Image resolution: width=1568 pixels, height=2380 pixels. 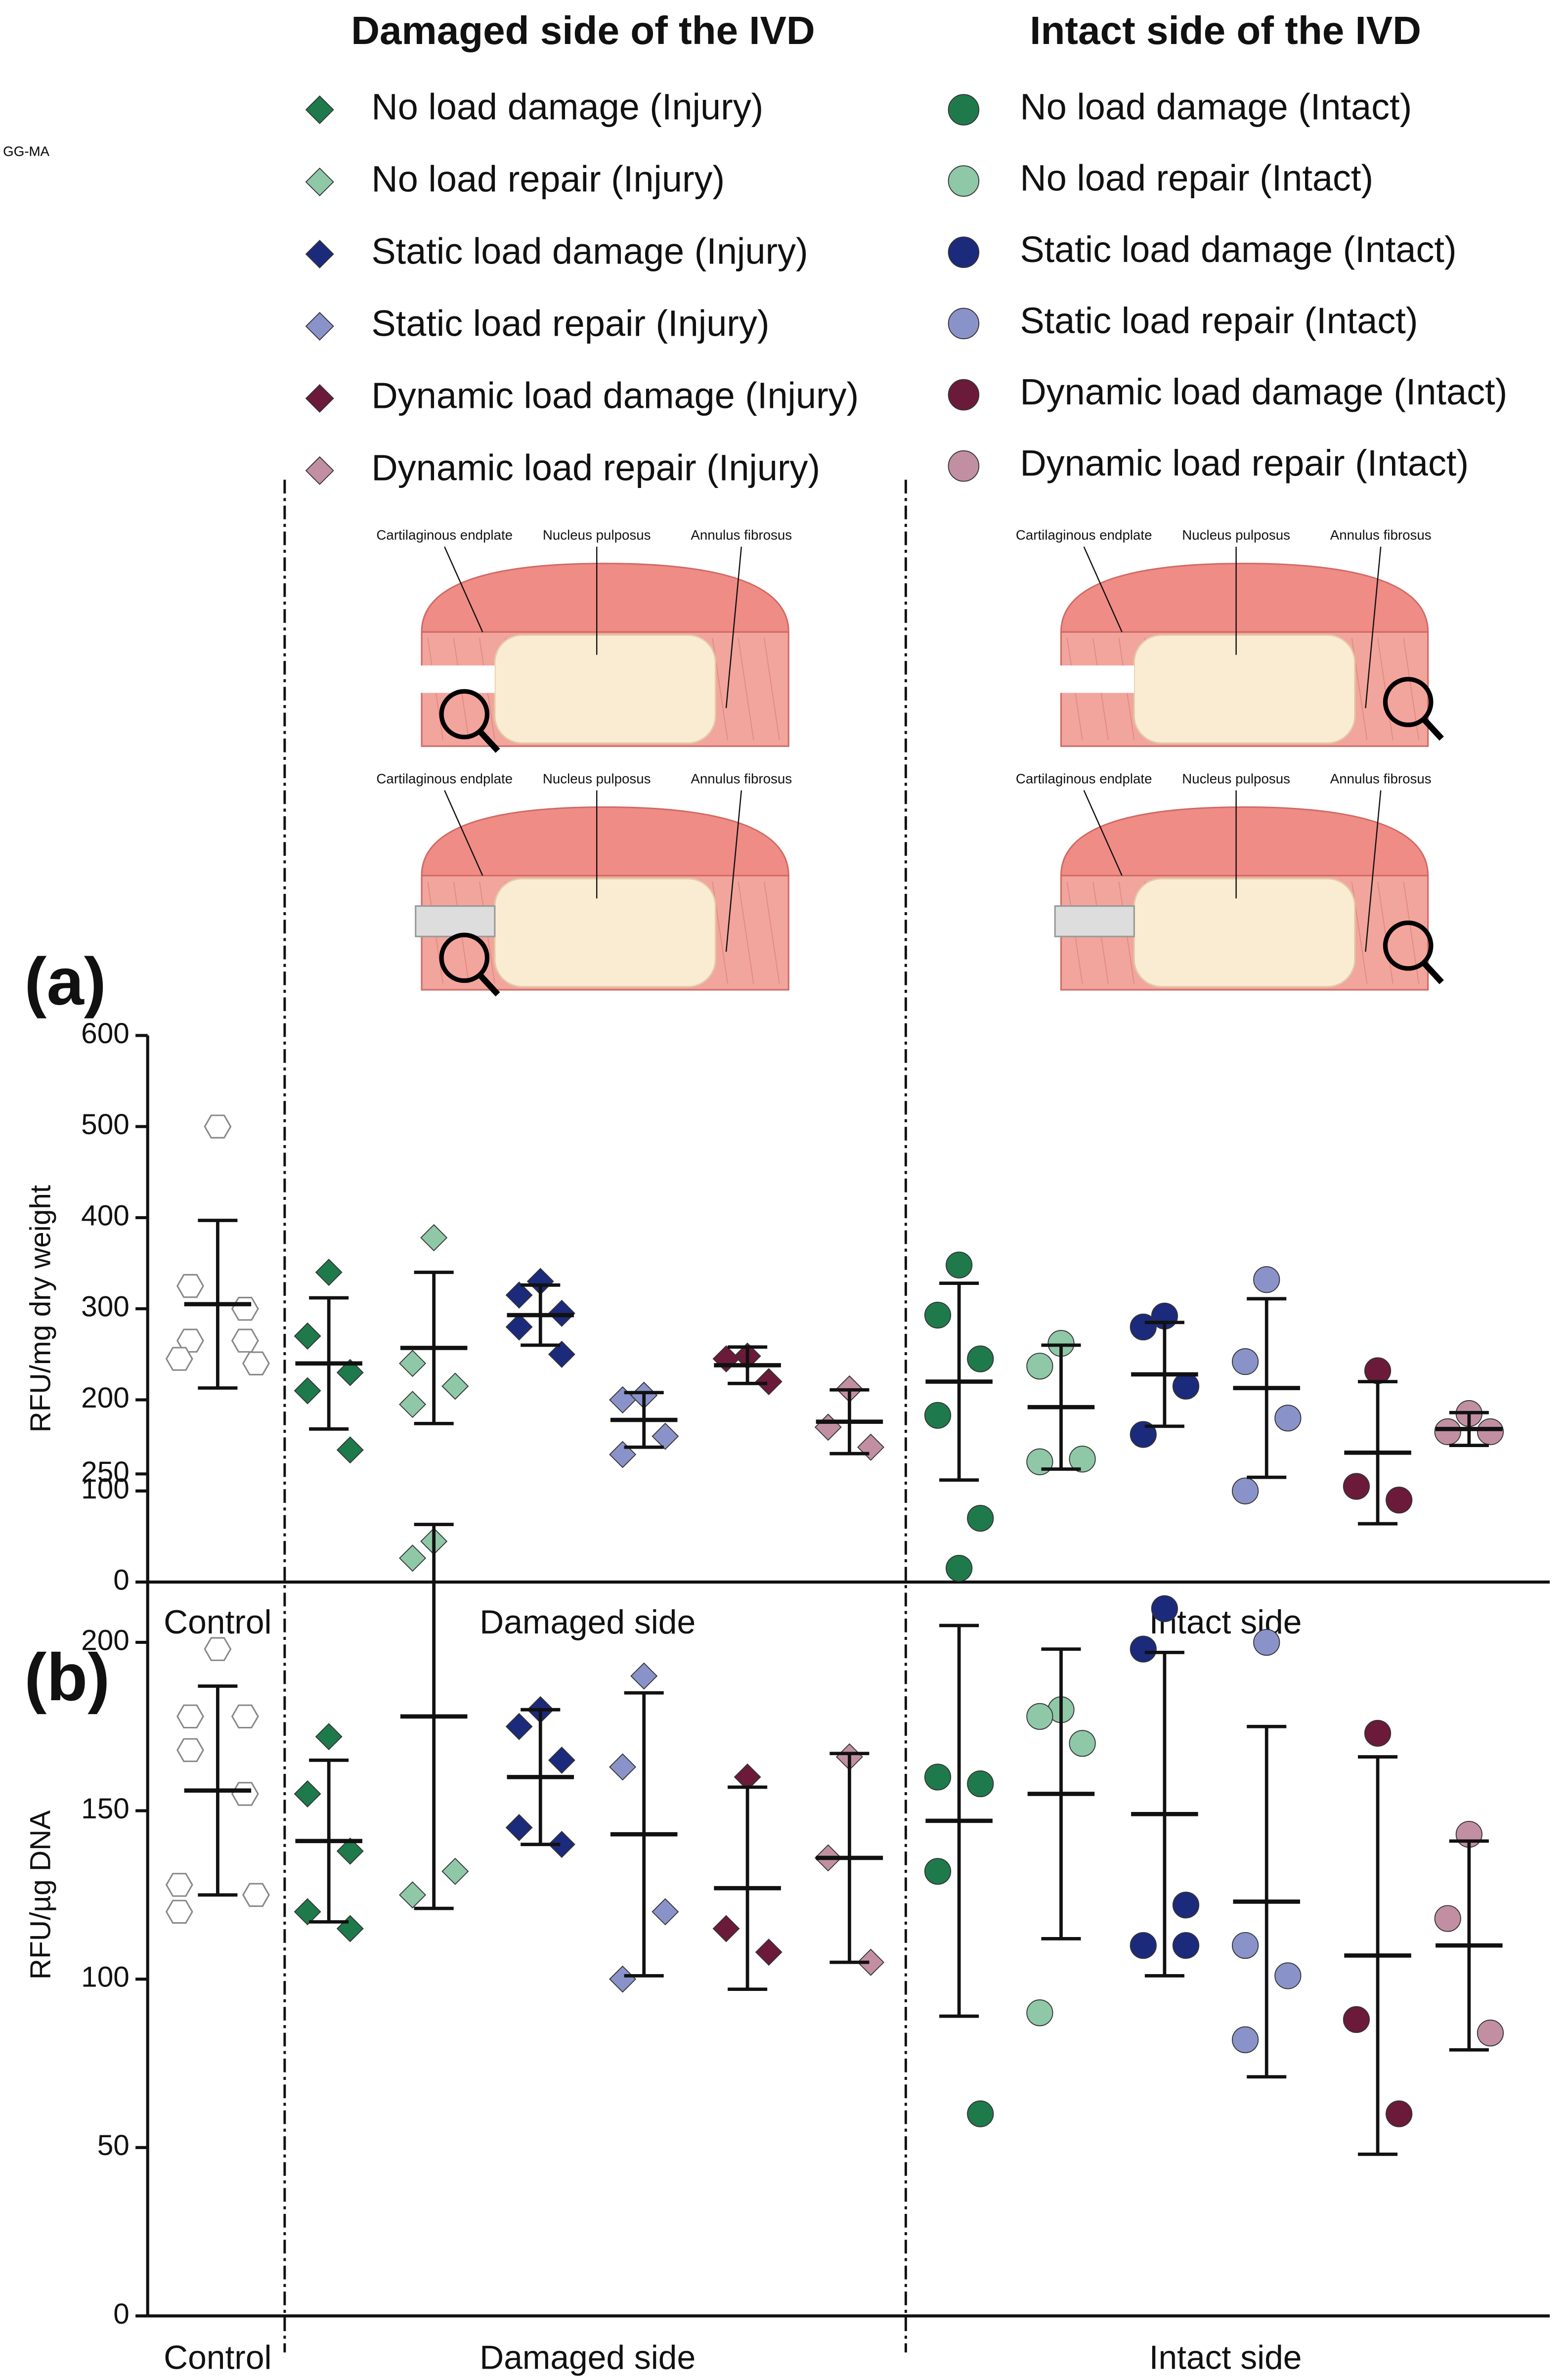 I want to click on legend-label: No load damage (Intact), so click(x=1216, y=107).